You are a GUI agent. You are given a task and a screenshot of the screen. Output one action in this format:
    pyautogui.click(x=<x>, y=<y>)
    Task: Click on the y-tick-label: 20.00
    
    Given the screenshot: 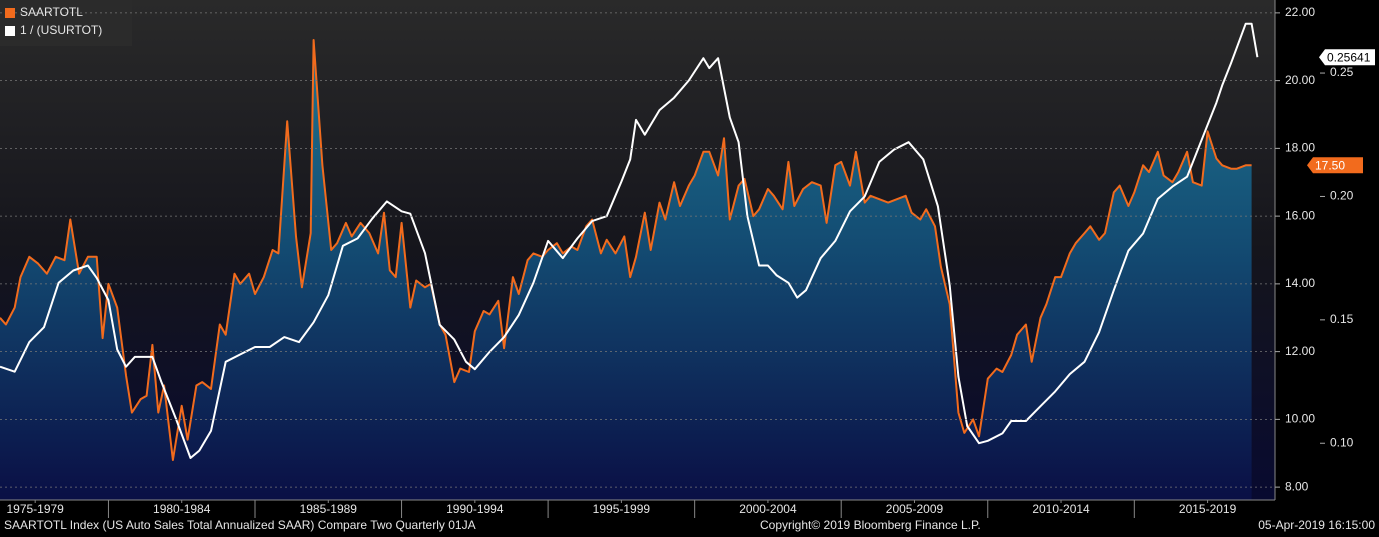 What is the action you would take?
    pyautogui.click(x=1300, y=80)
    